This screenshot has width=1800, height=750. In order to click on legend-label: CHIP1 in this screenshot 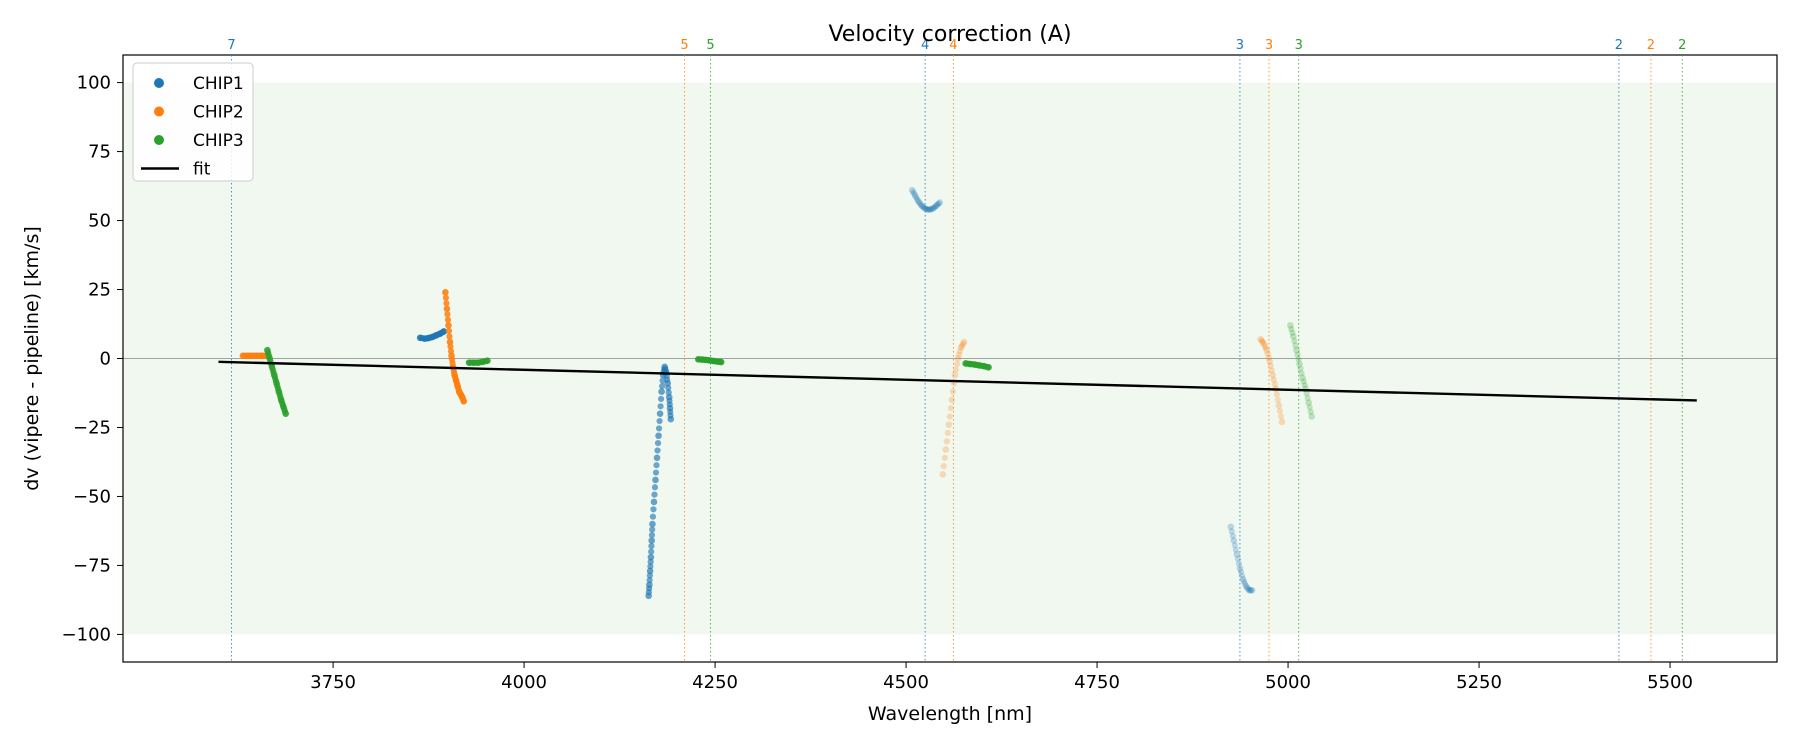, I will do `click(218, 84)`.